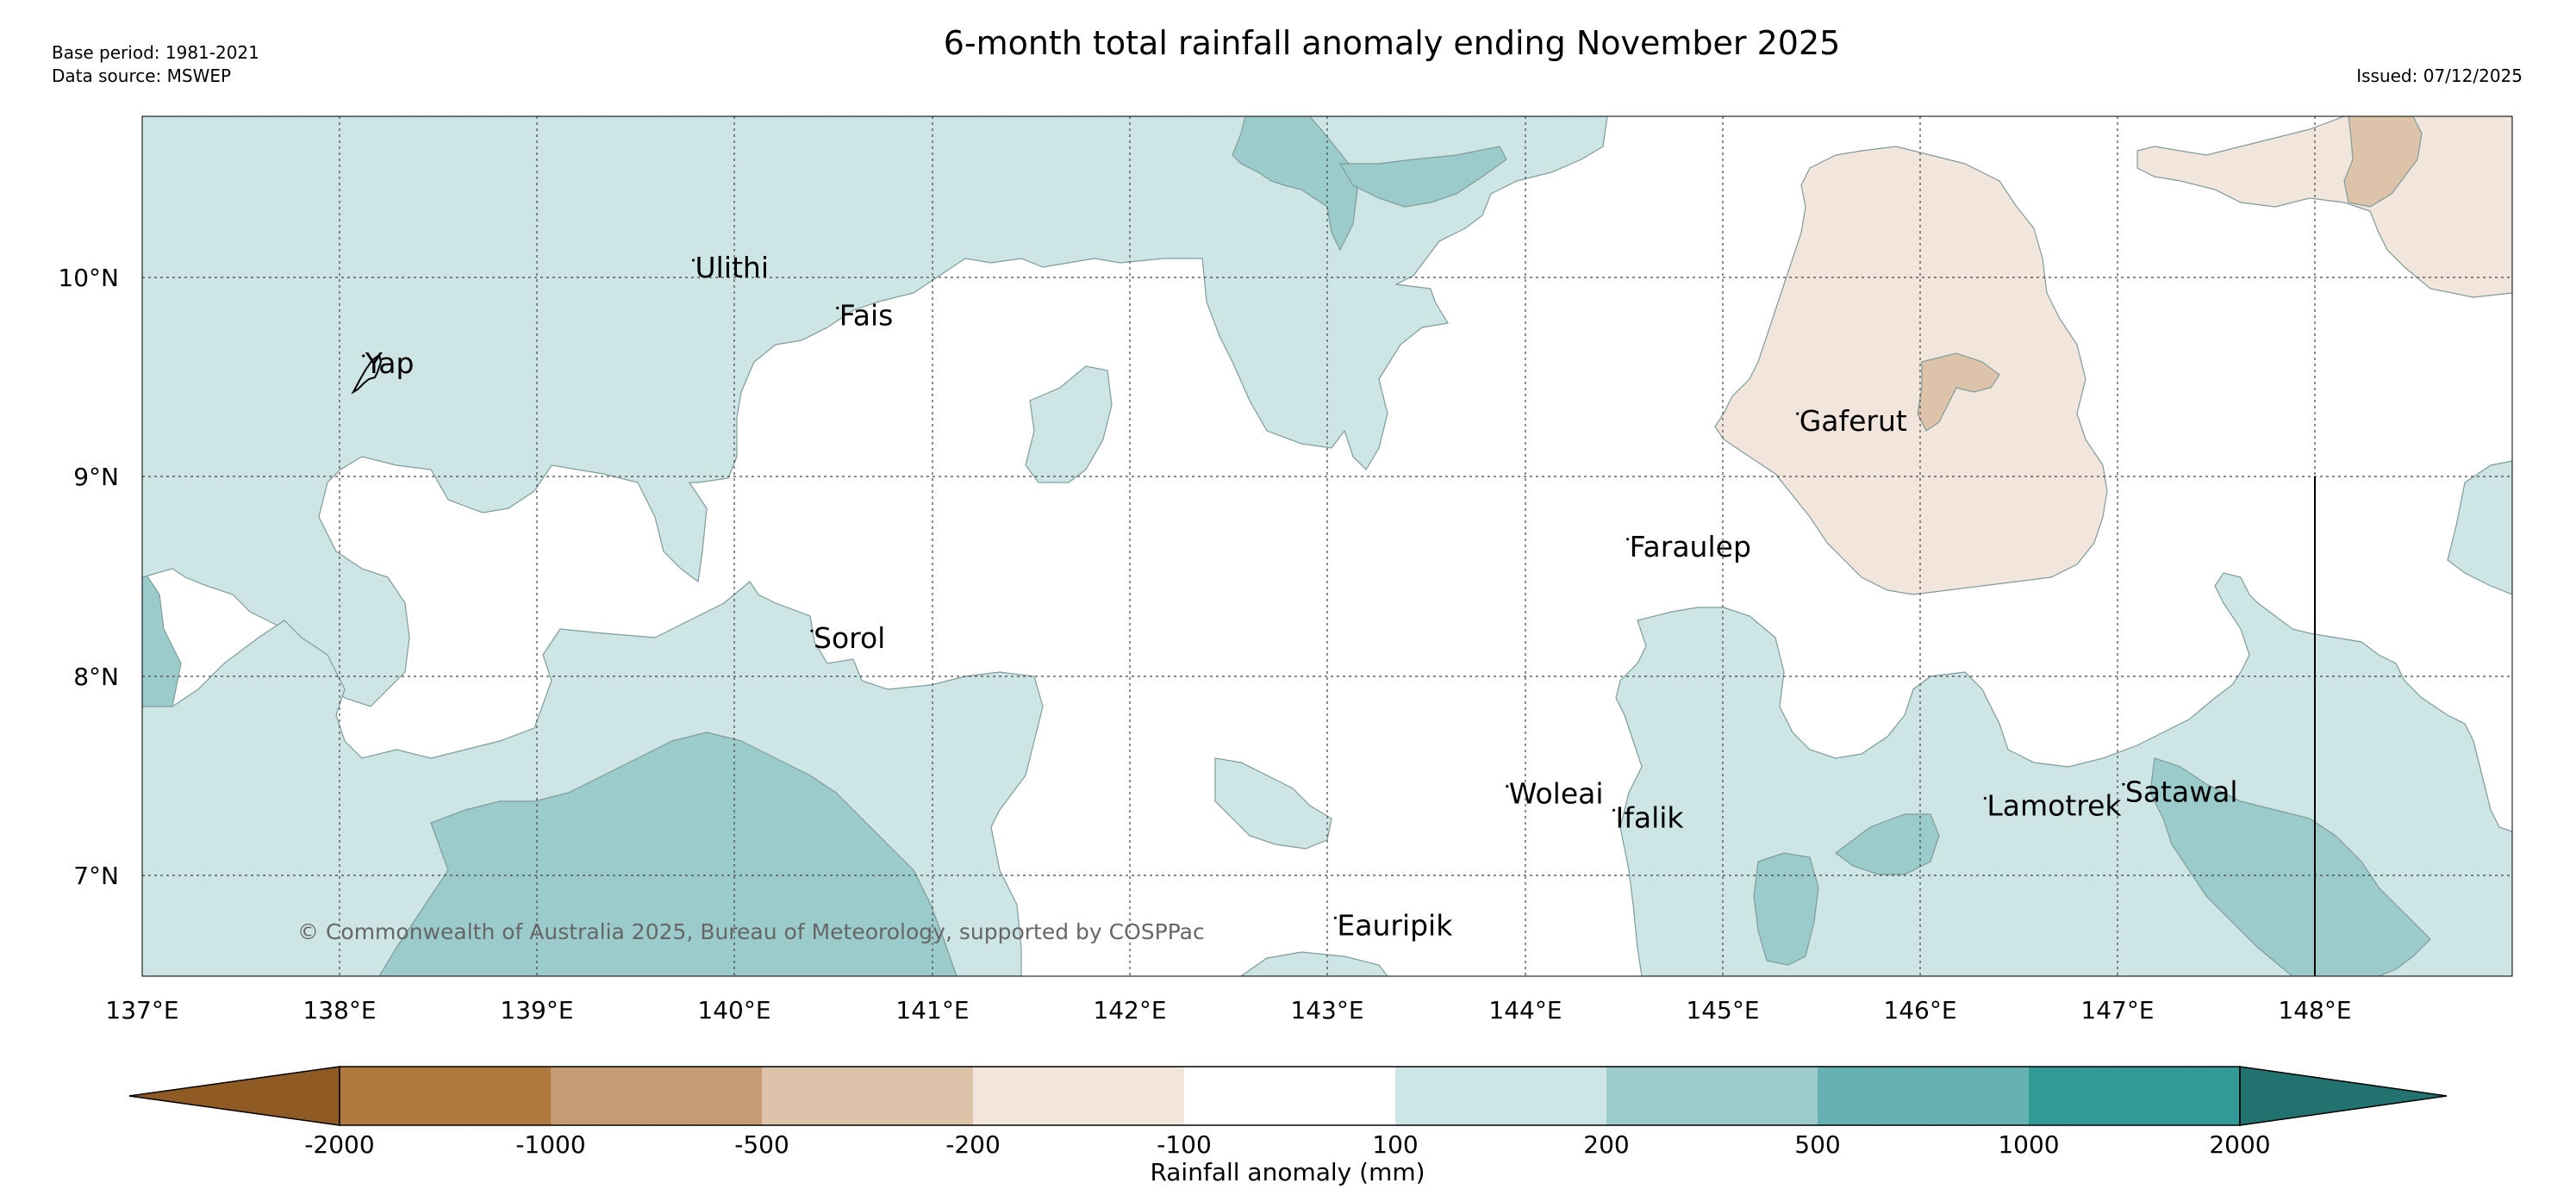 The image size is (2576, 1189). Describe the element at coordinates (733, 1010) in the screenshot. I see `lon-label: 140°E` at that location.